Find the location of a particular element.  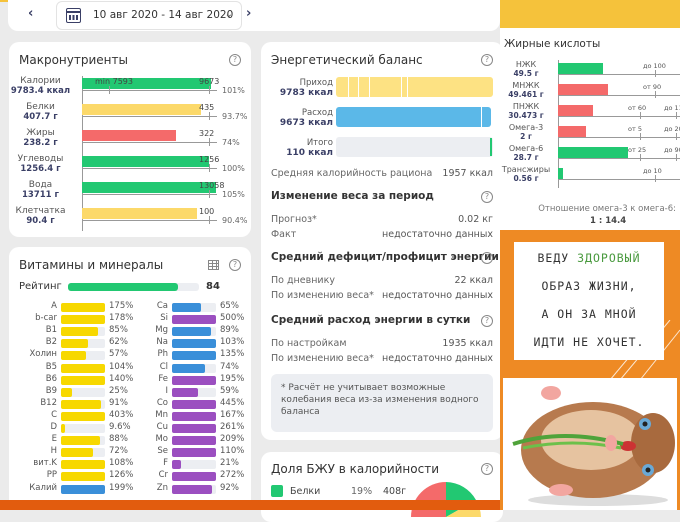

macro-label: Клетчатка 90.4 г is located at coordinates (40, 216).